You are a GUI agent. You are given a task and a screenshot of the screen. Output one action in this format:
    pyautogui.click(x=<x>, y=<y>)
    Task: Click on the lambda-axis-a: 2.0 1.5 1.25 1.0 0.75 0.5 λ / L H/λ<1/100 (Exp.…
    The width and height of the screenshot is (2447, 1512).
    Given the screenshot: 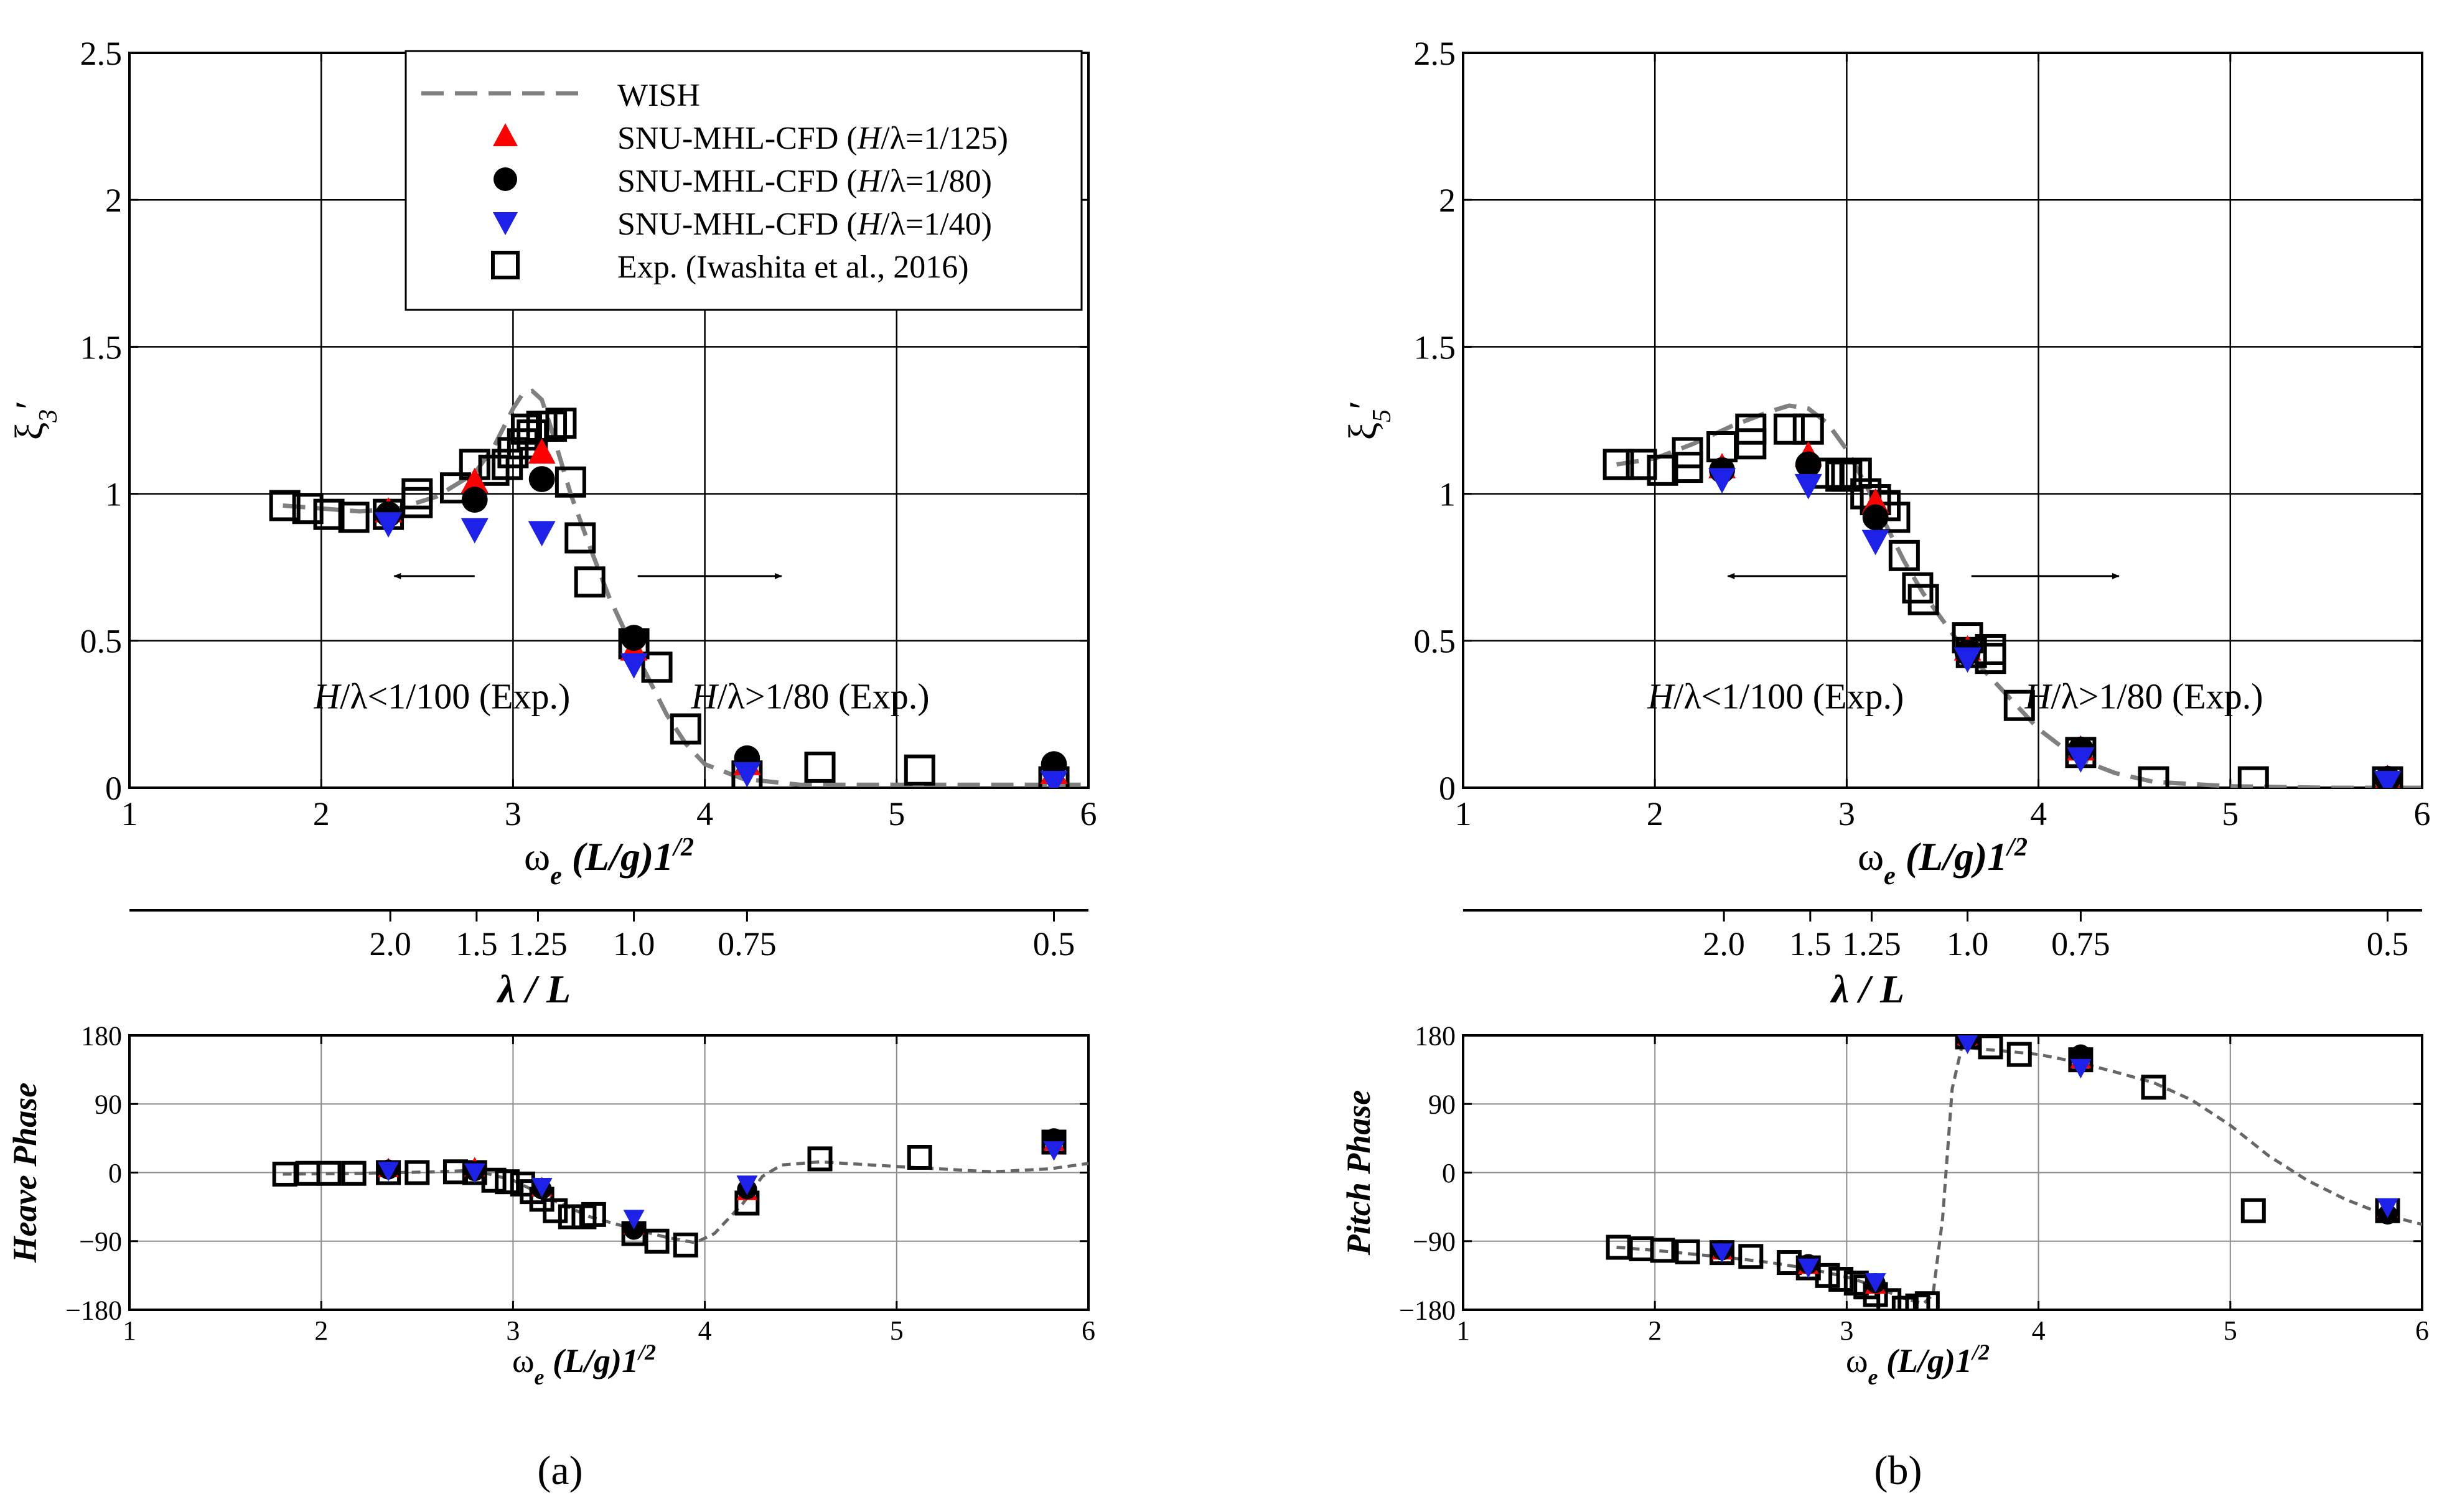 What is the action you would take?
    pyautogui.click(x=608, y=792)
    